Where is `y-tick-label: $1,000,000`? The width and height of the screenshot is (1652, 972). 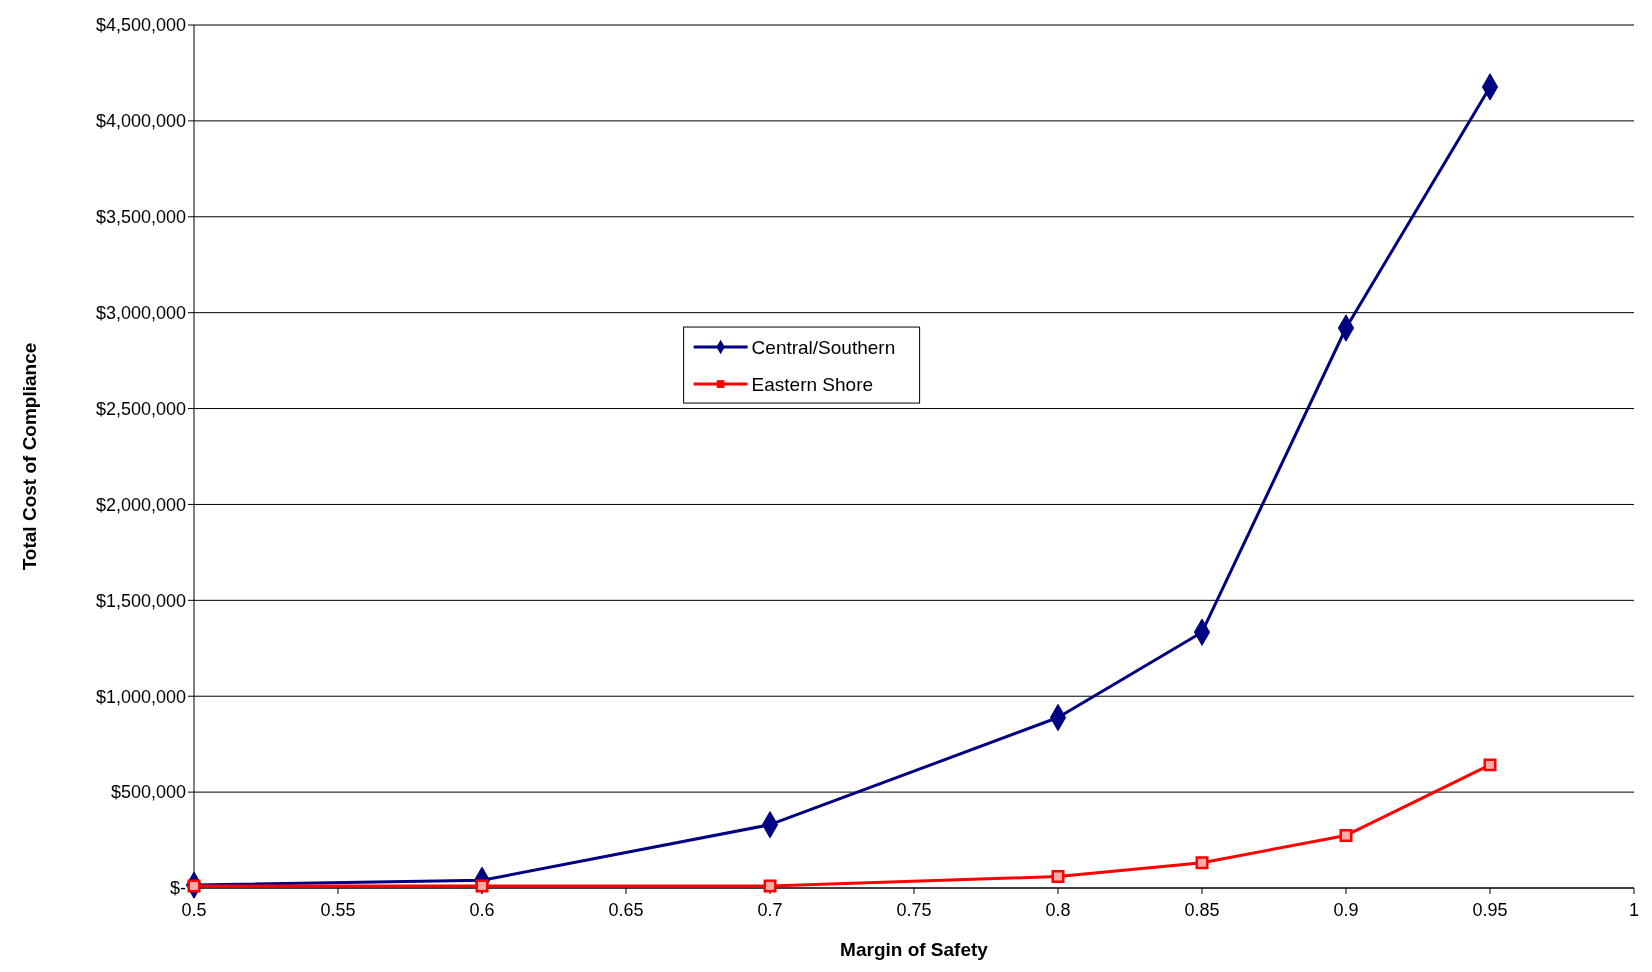
y-tick-label: $1,000,000 is located at coordinates (140, 696).